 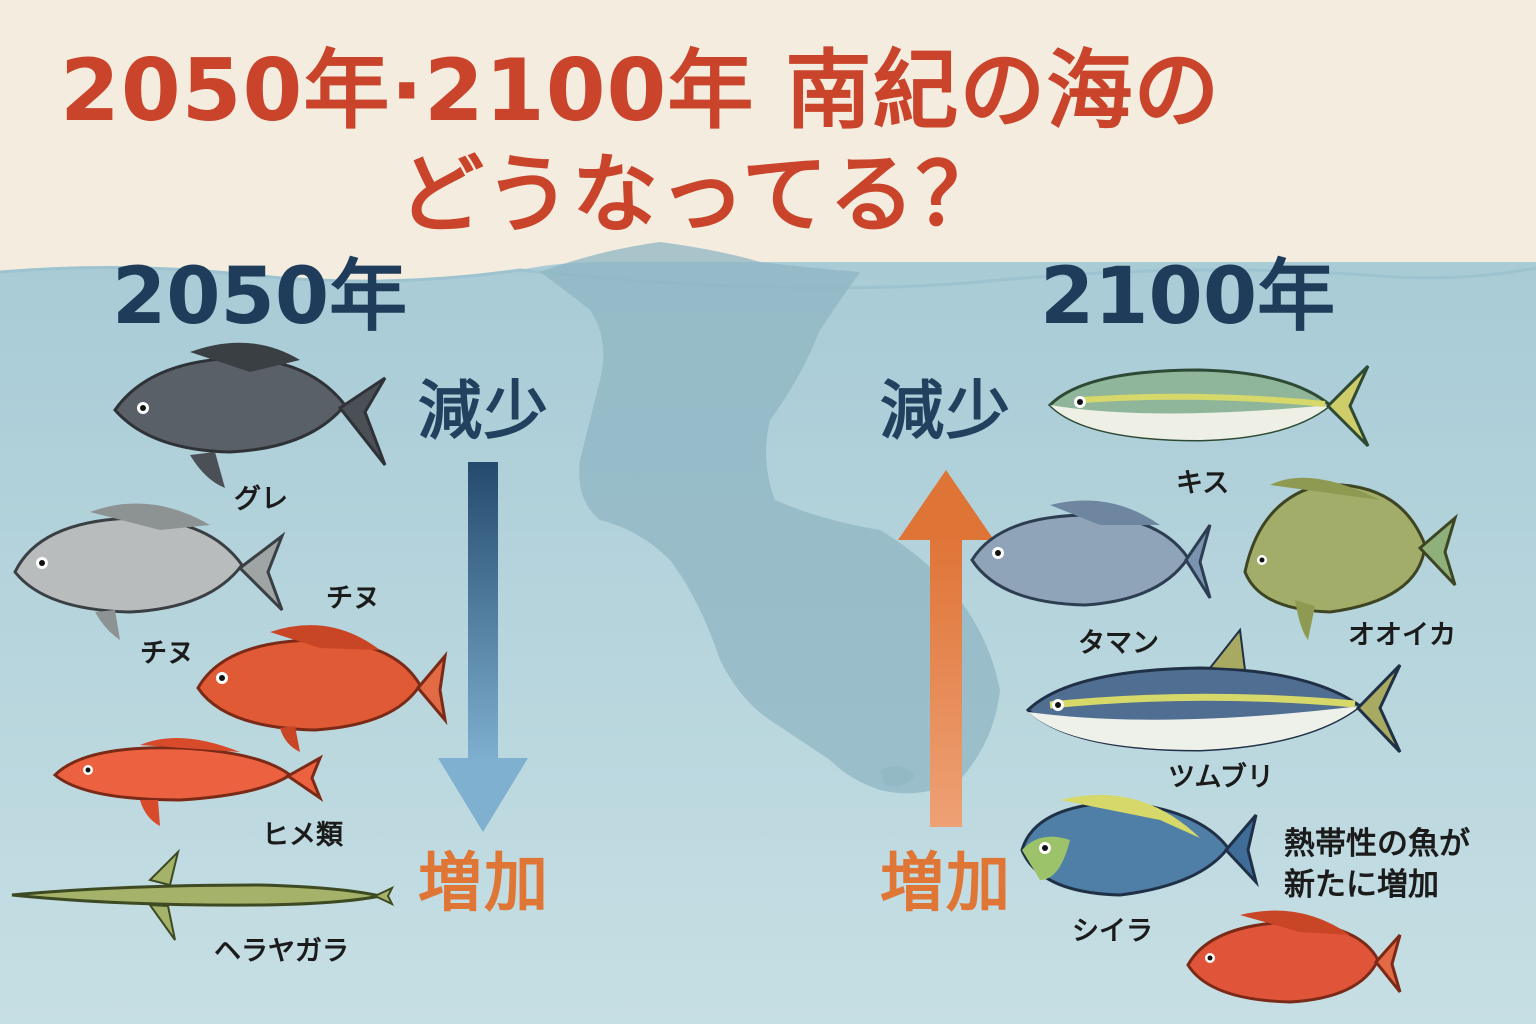 What do you see at coordinates (281, 951) in the screenshot?
I see `fish-label-herayagara: ヘラヤガラ` at bounding box center [281, 951].